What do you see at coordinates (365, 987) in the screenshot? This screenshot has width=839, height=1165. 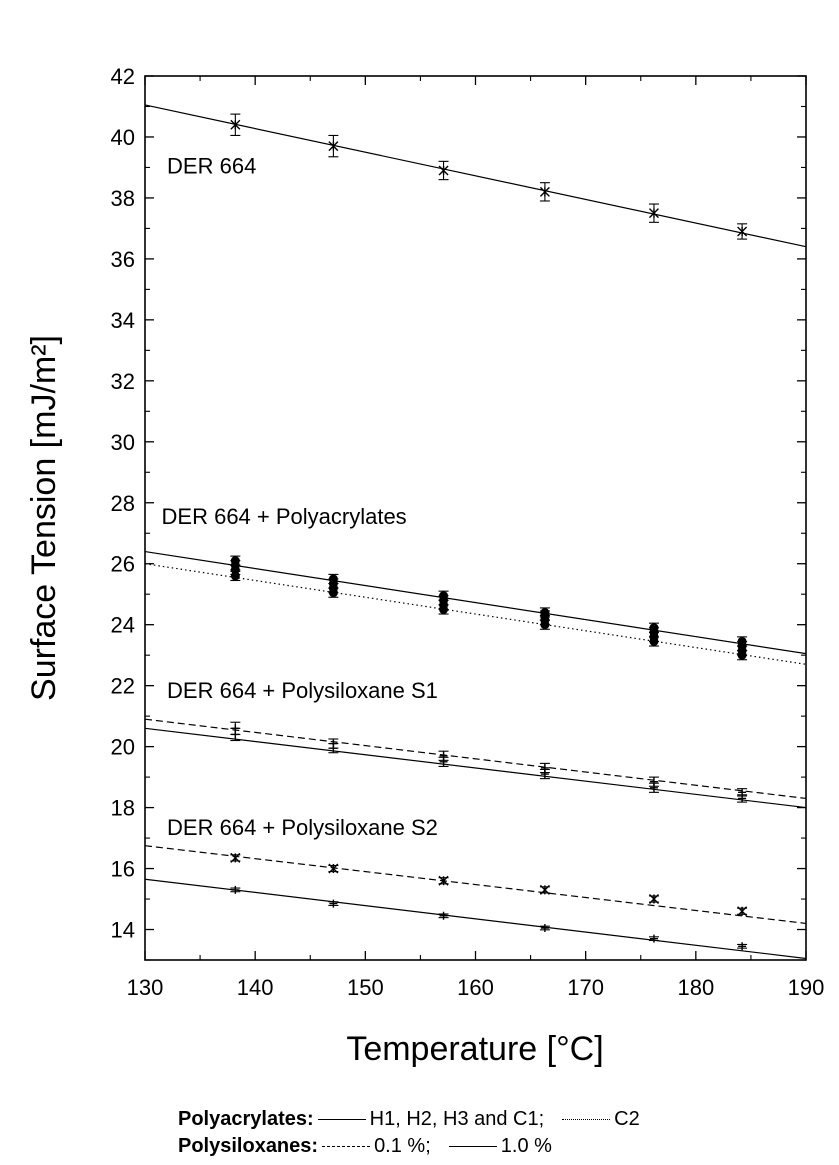 I see `x-tick-label: 150` at bounding box center [365, 987].